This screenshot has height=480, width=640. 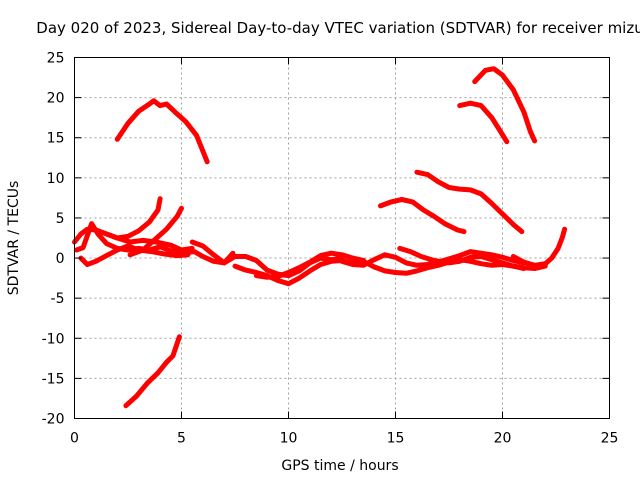 I want to click on x-tick-label: 5, so click(x=181, y=439).